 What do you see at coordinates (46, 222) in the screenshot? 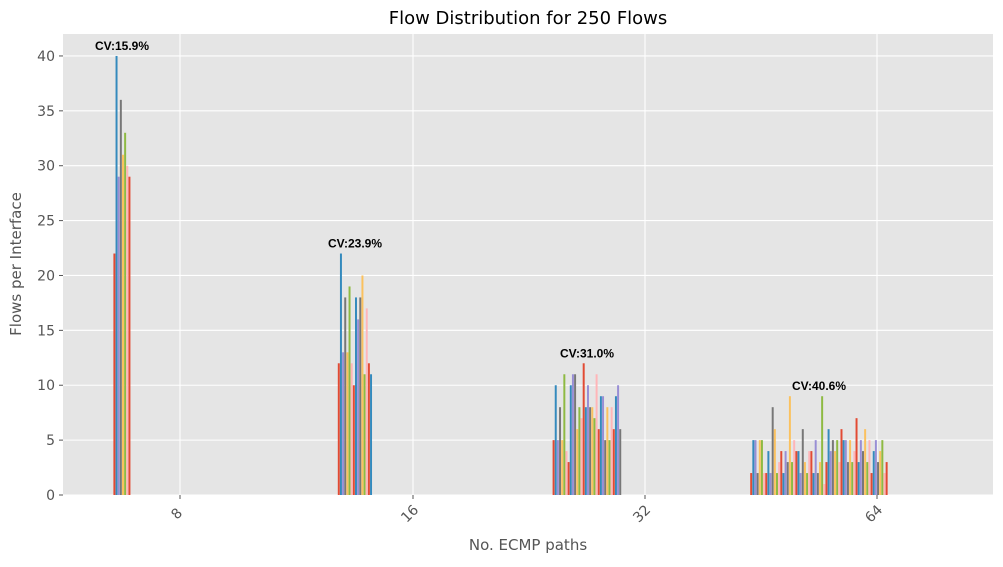
I see `y-tick-label: 25` at bounding box center [46, 222].